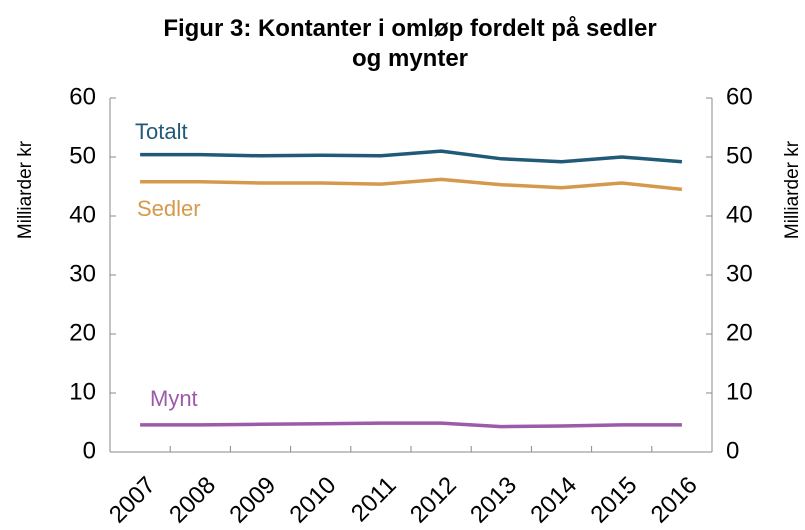 This screenshot has width=805, height=530. What do you see at coordinates (433, 500) in the screenshot?
I see `x-tick-label: 2012` at bounding box center [433, 500].